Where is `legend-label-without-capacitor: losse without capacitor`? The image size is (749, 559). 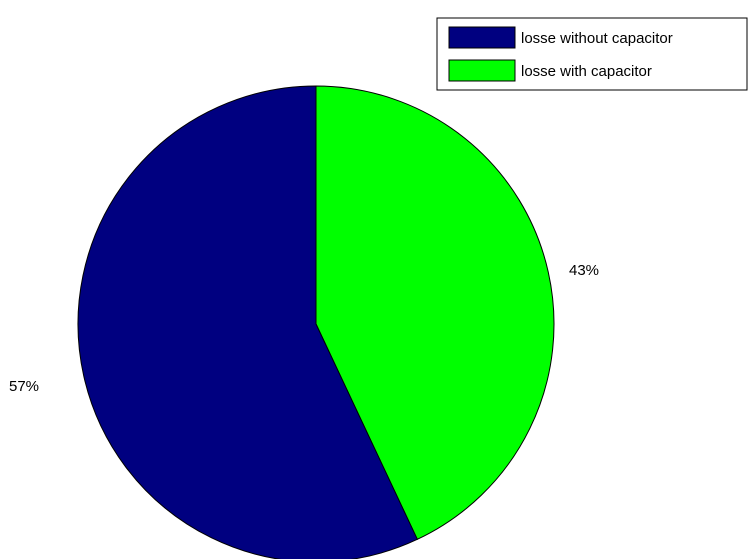 legend-label-without-capacitor: losse without capacitor is located at coordinates (597, 38).